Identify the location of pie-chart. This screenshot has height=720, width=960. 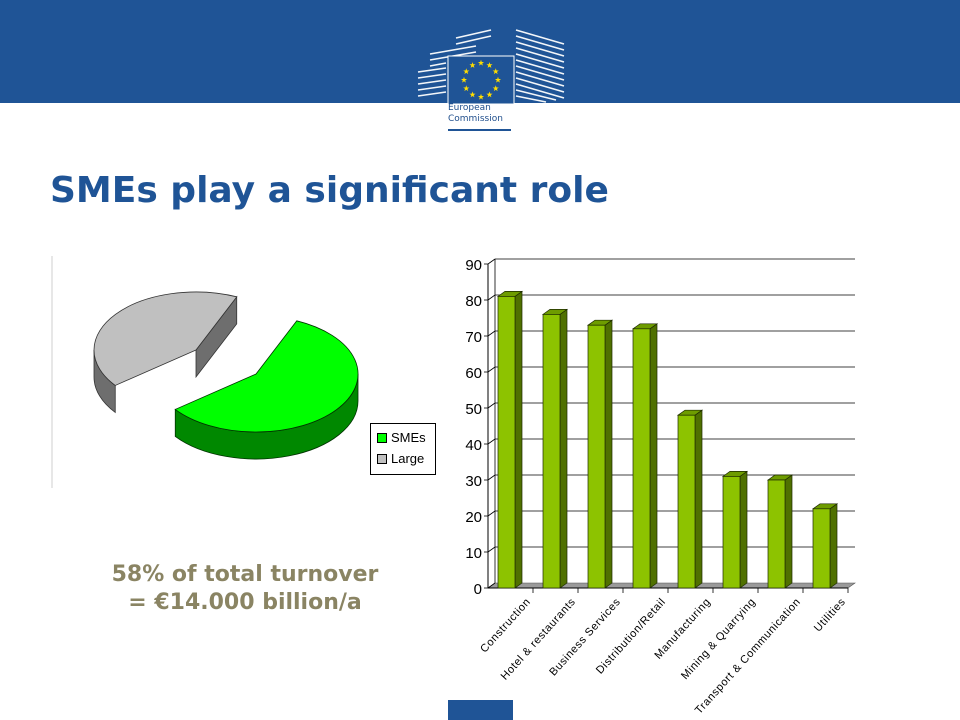
(205, 372).